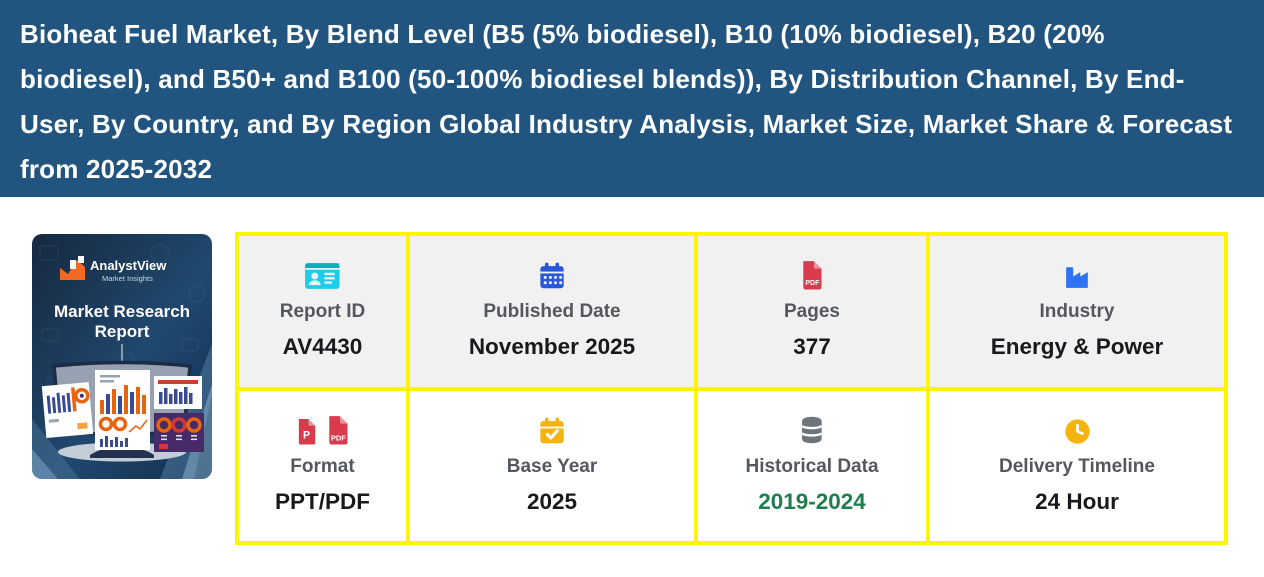 The width and height of the screenshot is (1264, 577). I want to click on info-value: November 2025, so click(552, 347).